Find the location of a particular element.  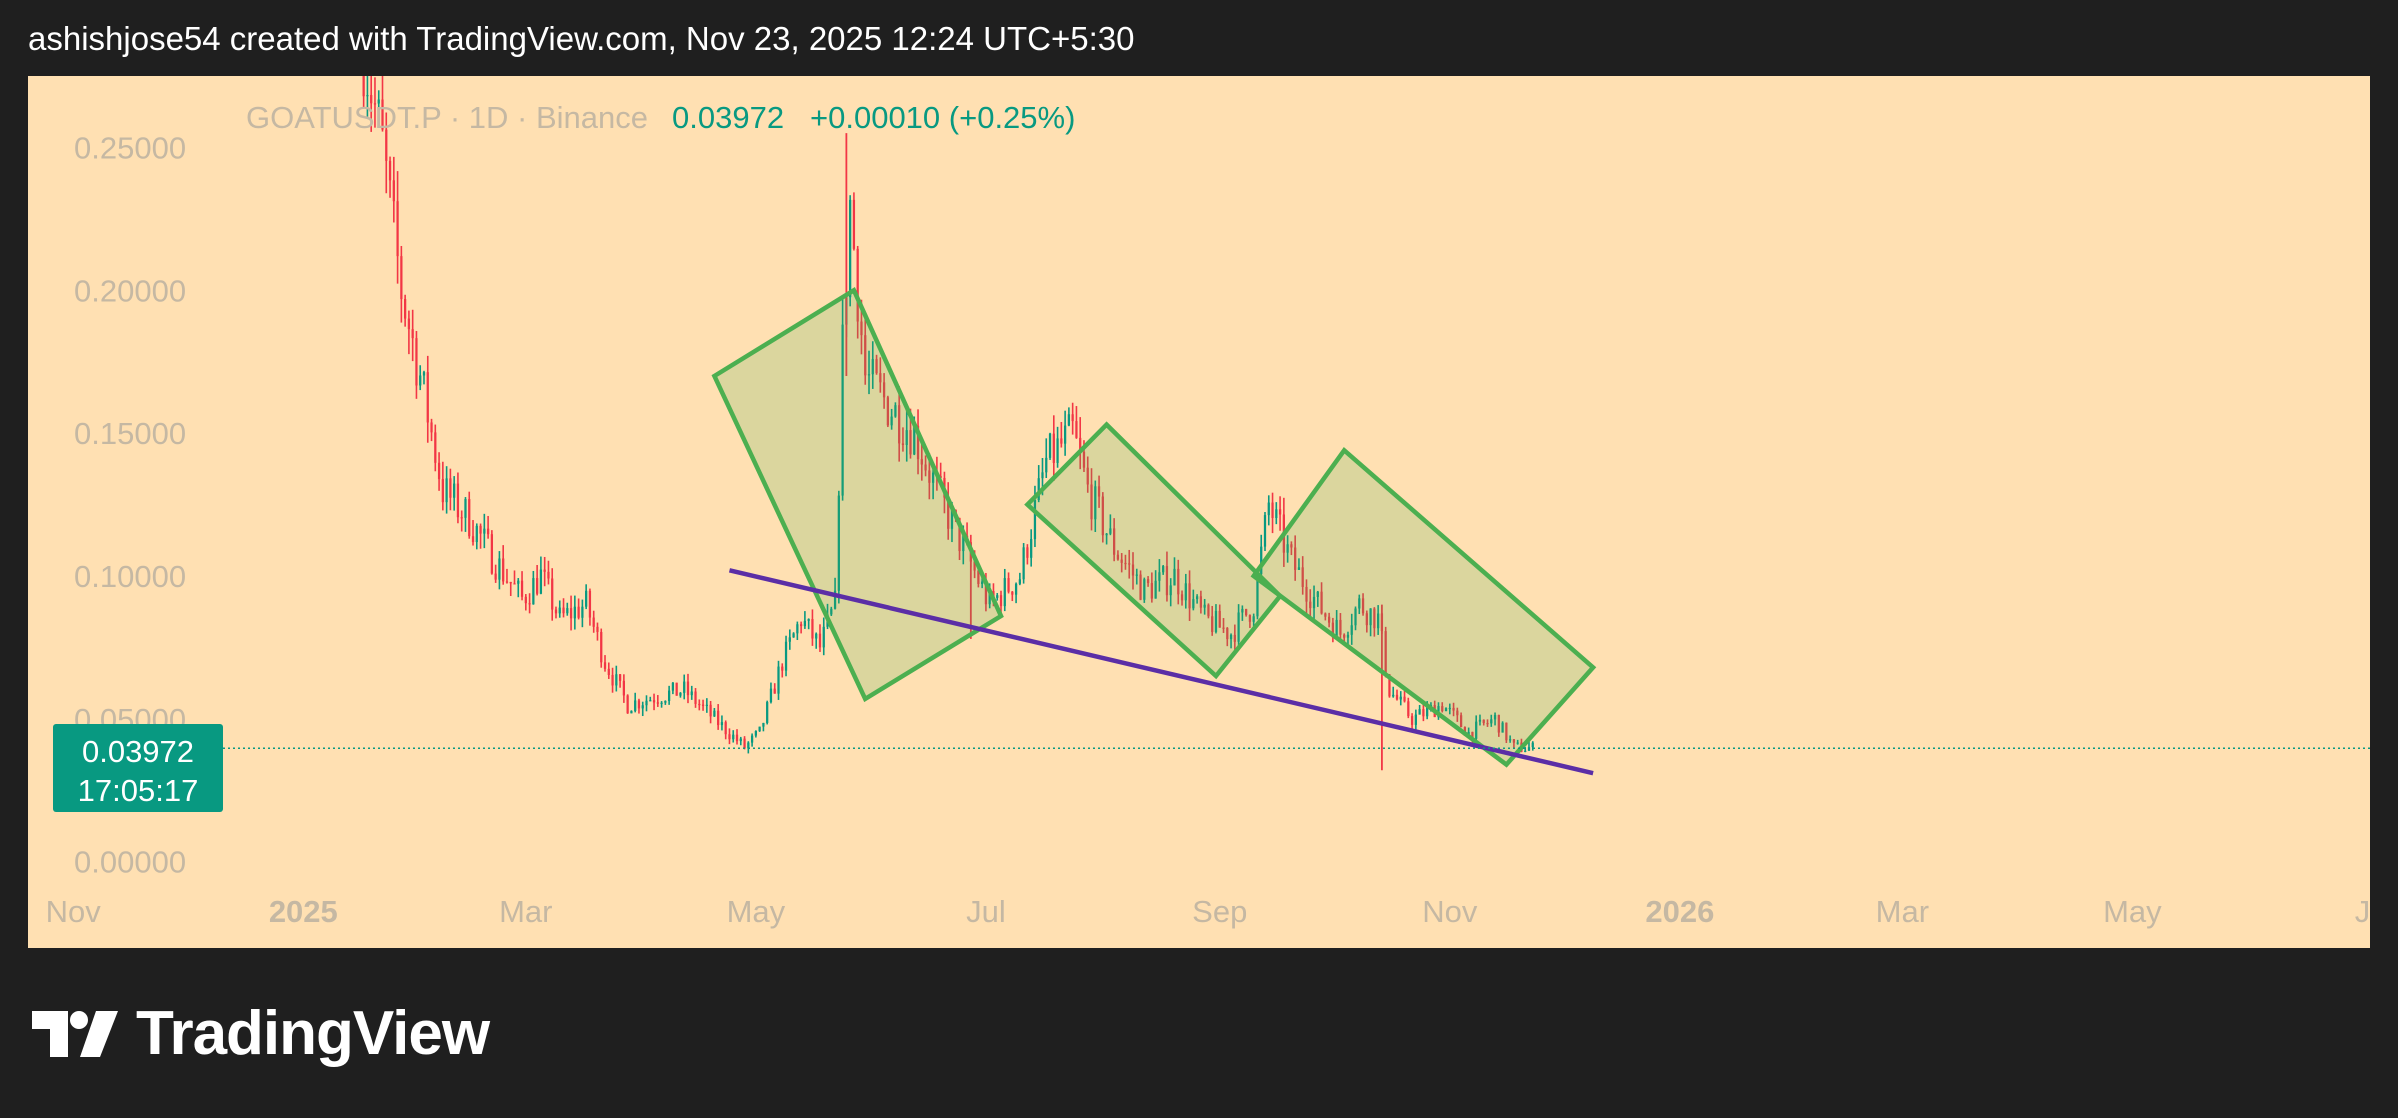

support-trendline is located at coordinates (1161, 672).